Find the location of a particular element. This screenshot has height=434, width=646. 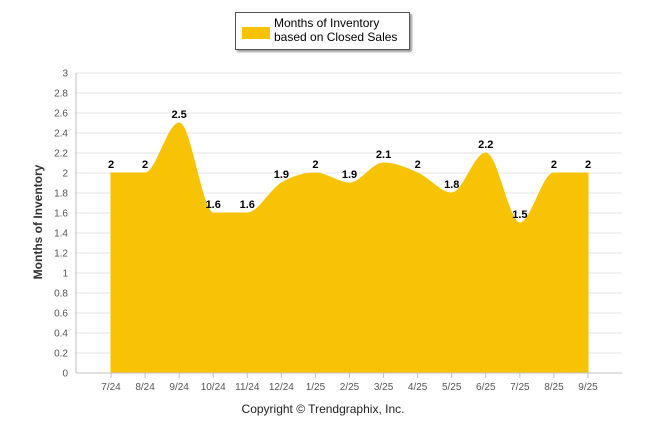

data-label: 1.5 is located at coordinates (519, 215).